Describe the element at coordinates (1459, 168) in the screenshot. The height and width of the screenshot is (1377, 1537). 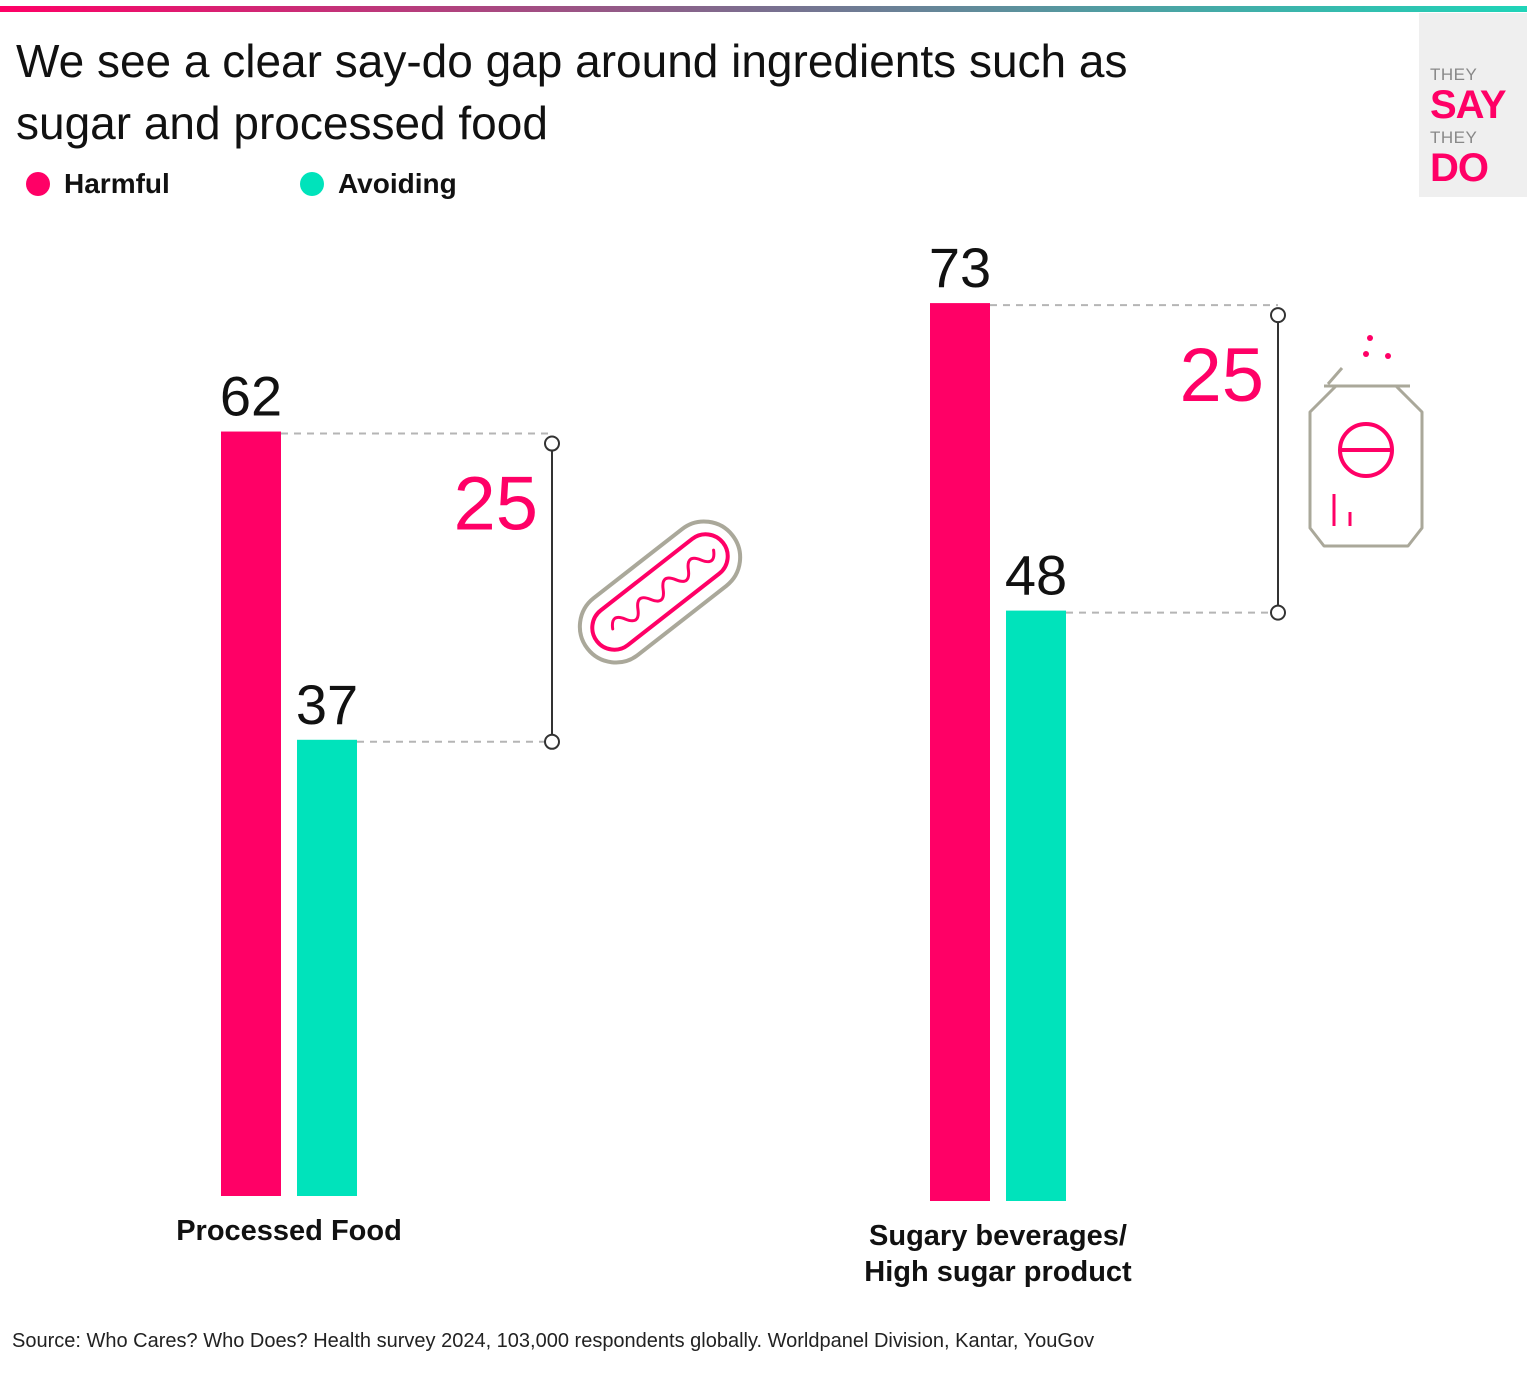
I see `logo-do: DO` at that location.